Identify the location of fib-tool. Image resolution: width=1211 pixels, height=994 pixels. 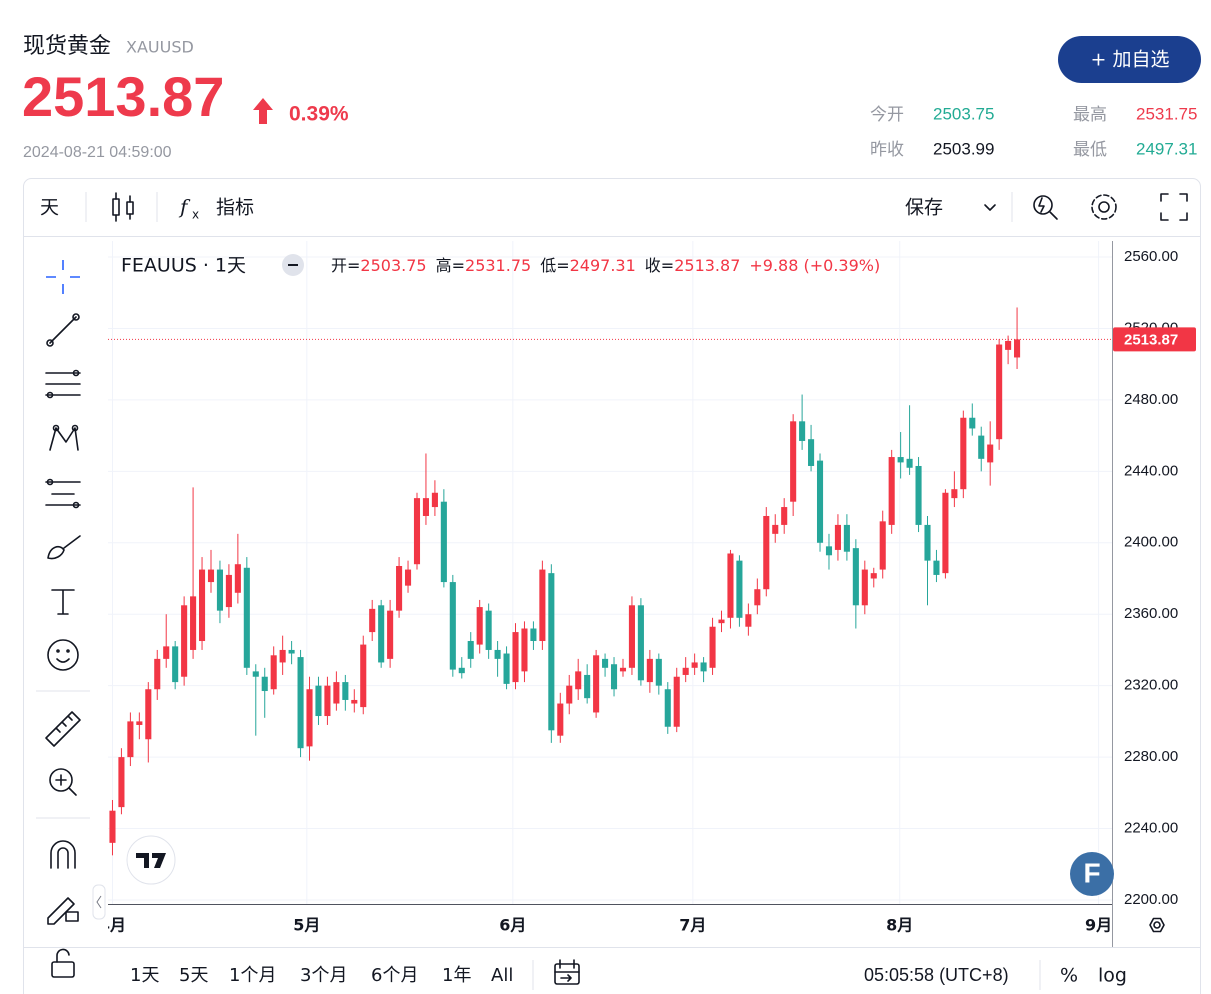
(63, 384).